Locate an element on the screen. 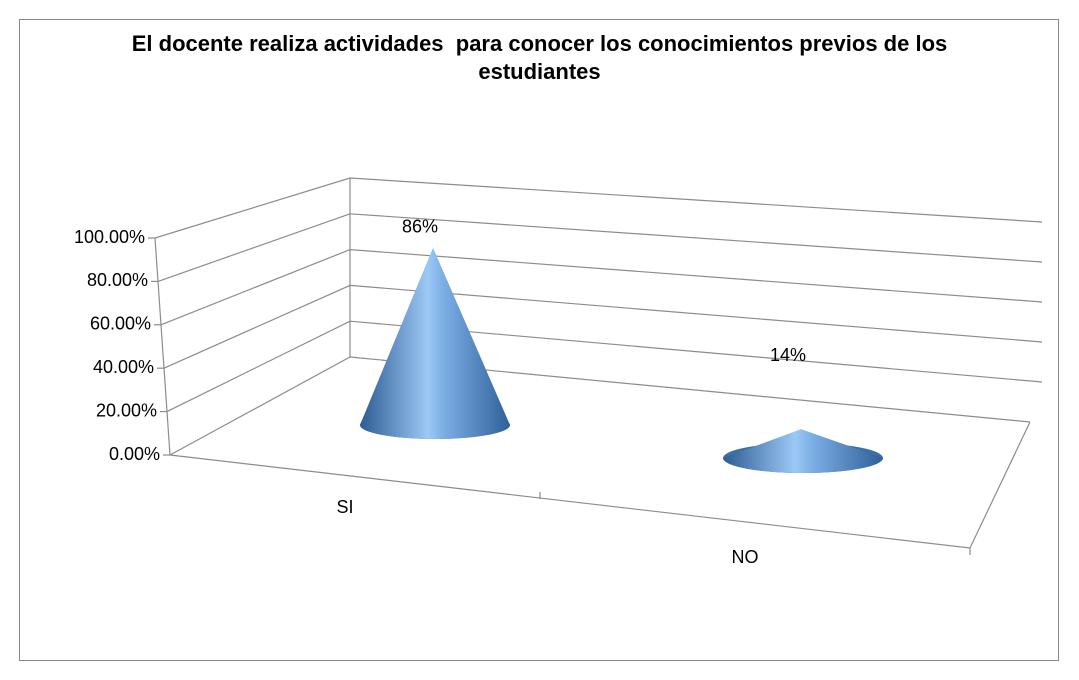 The height and width of the screenshot is (680, 1079). data-label: 86% is located at coordinates (420, 227).